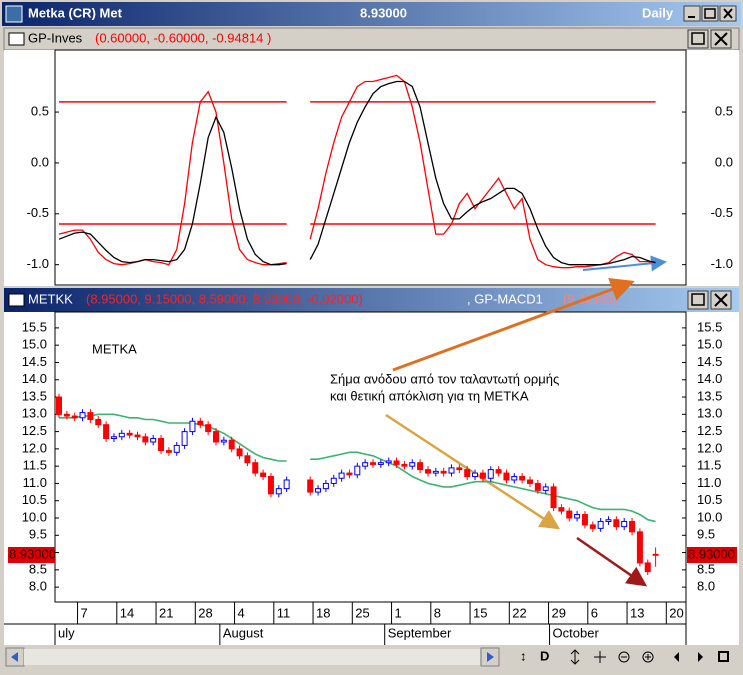  What do you see at coordinates (38, 568) in the screenshot?
I see `y-tick-label: 8.5` at bounding box center [38, 568].